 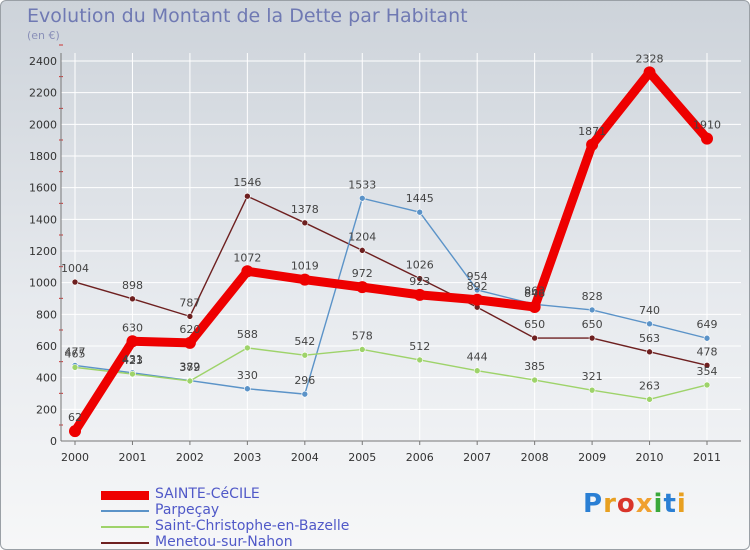 I want to click on data-label: 477, so click(x=75, y=351).